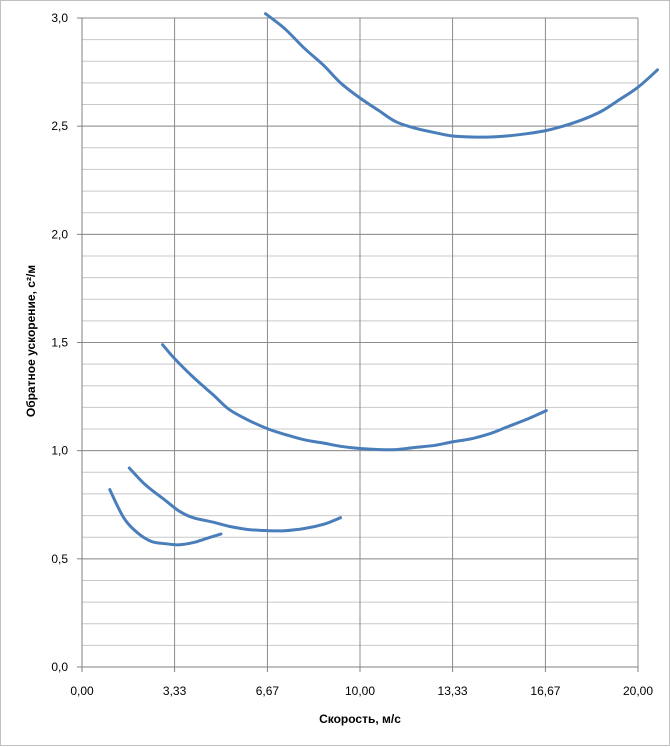 Image resolution: width=670 pixels, height=747 pixels. Describe the element at coordinates (638, 691) in the screenshot. I see `x-tick-label: 20,00` at that location.